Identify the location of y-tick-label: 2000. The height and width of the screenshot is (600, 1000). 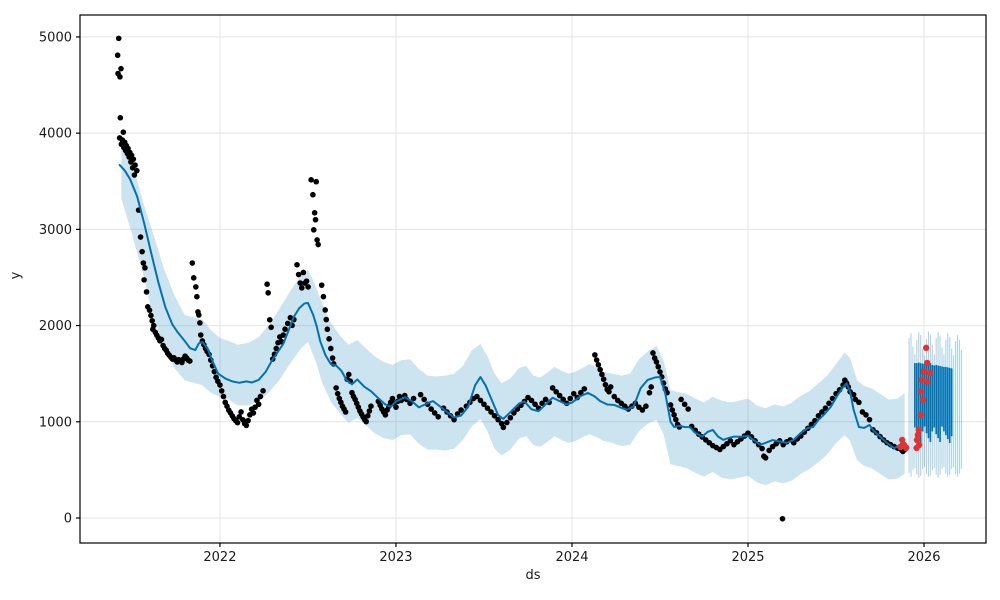
(55, 326).